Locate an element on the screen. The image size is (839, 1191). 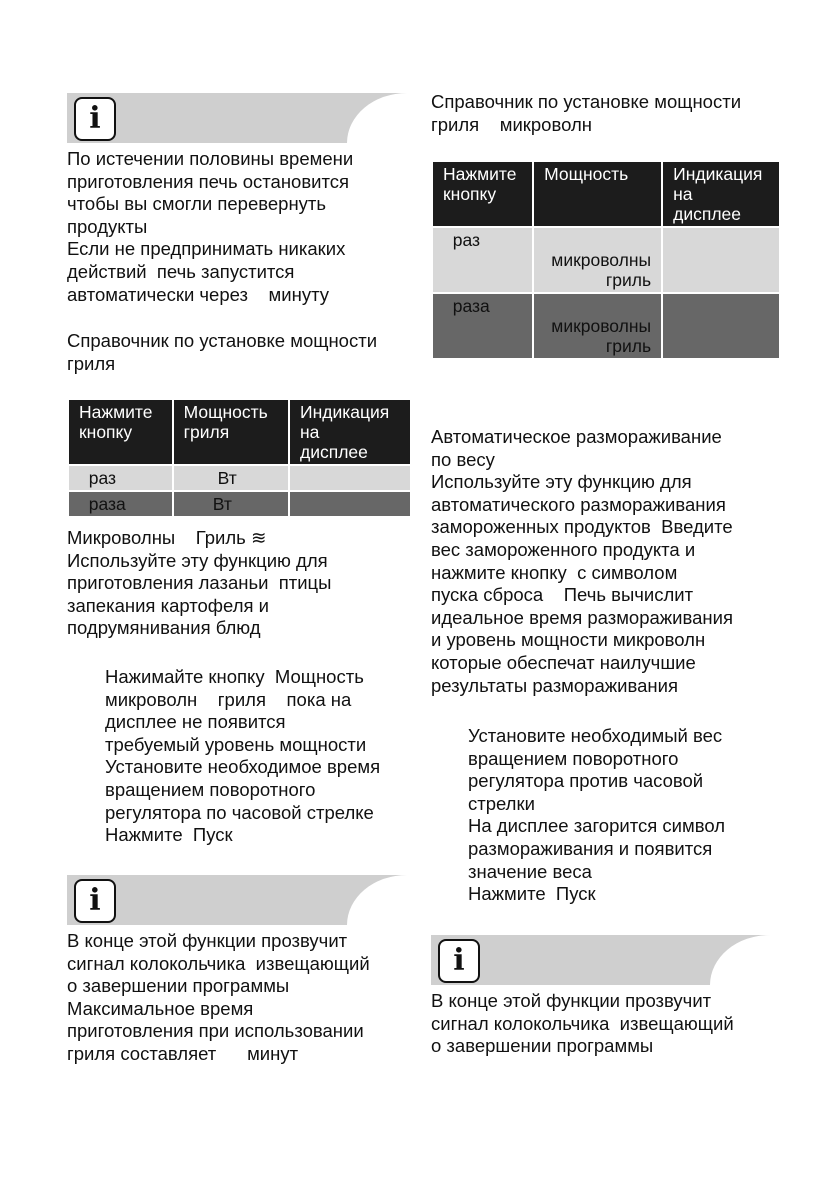
text-line: приготовления лазаньи птицы is located at coordinates (199, 583).